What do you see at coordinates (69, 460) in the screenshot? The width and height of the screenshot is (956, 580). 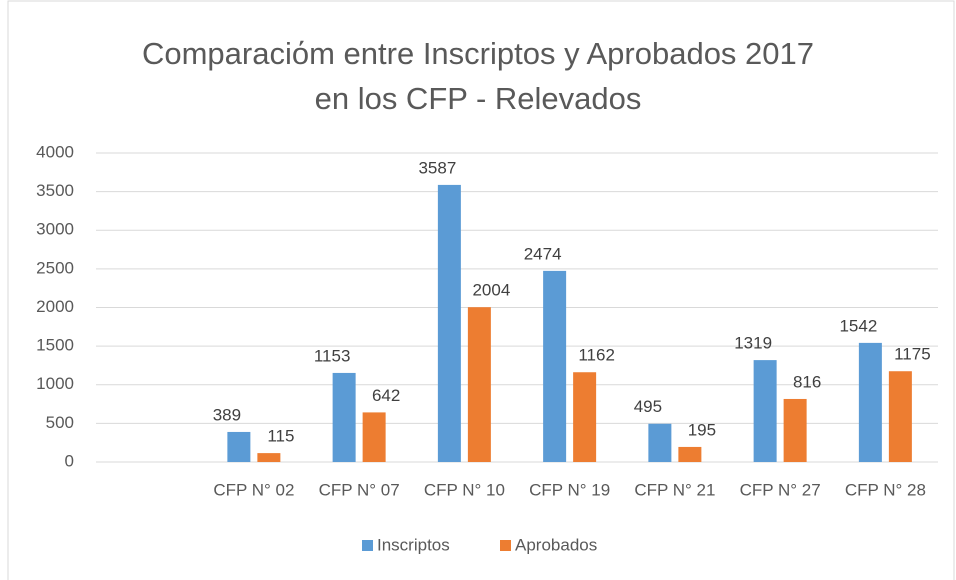 I see `y-tick-label: 0` at bounding box center [69, 460].